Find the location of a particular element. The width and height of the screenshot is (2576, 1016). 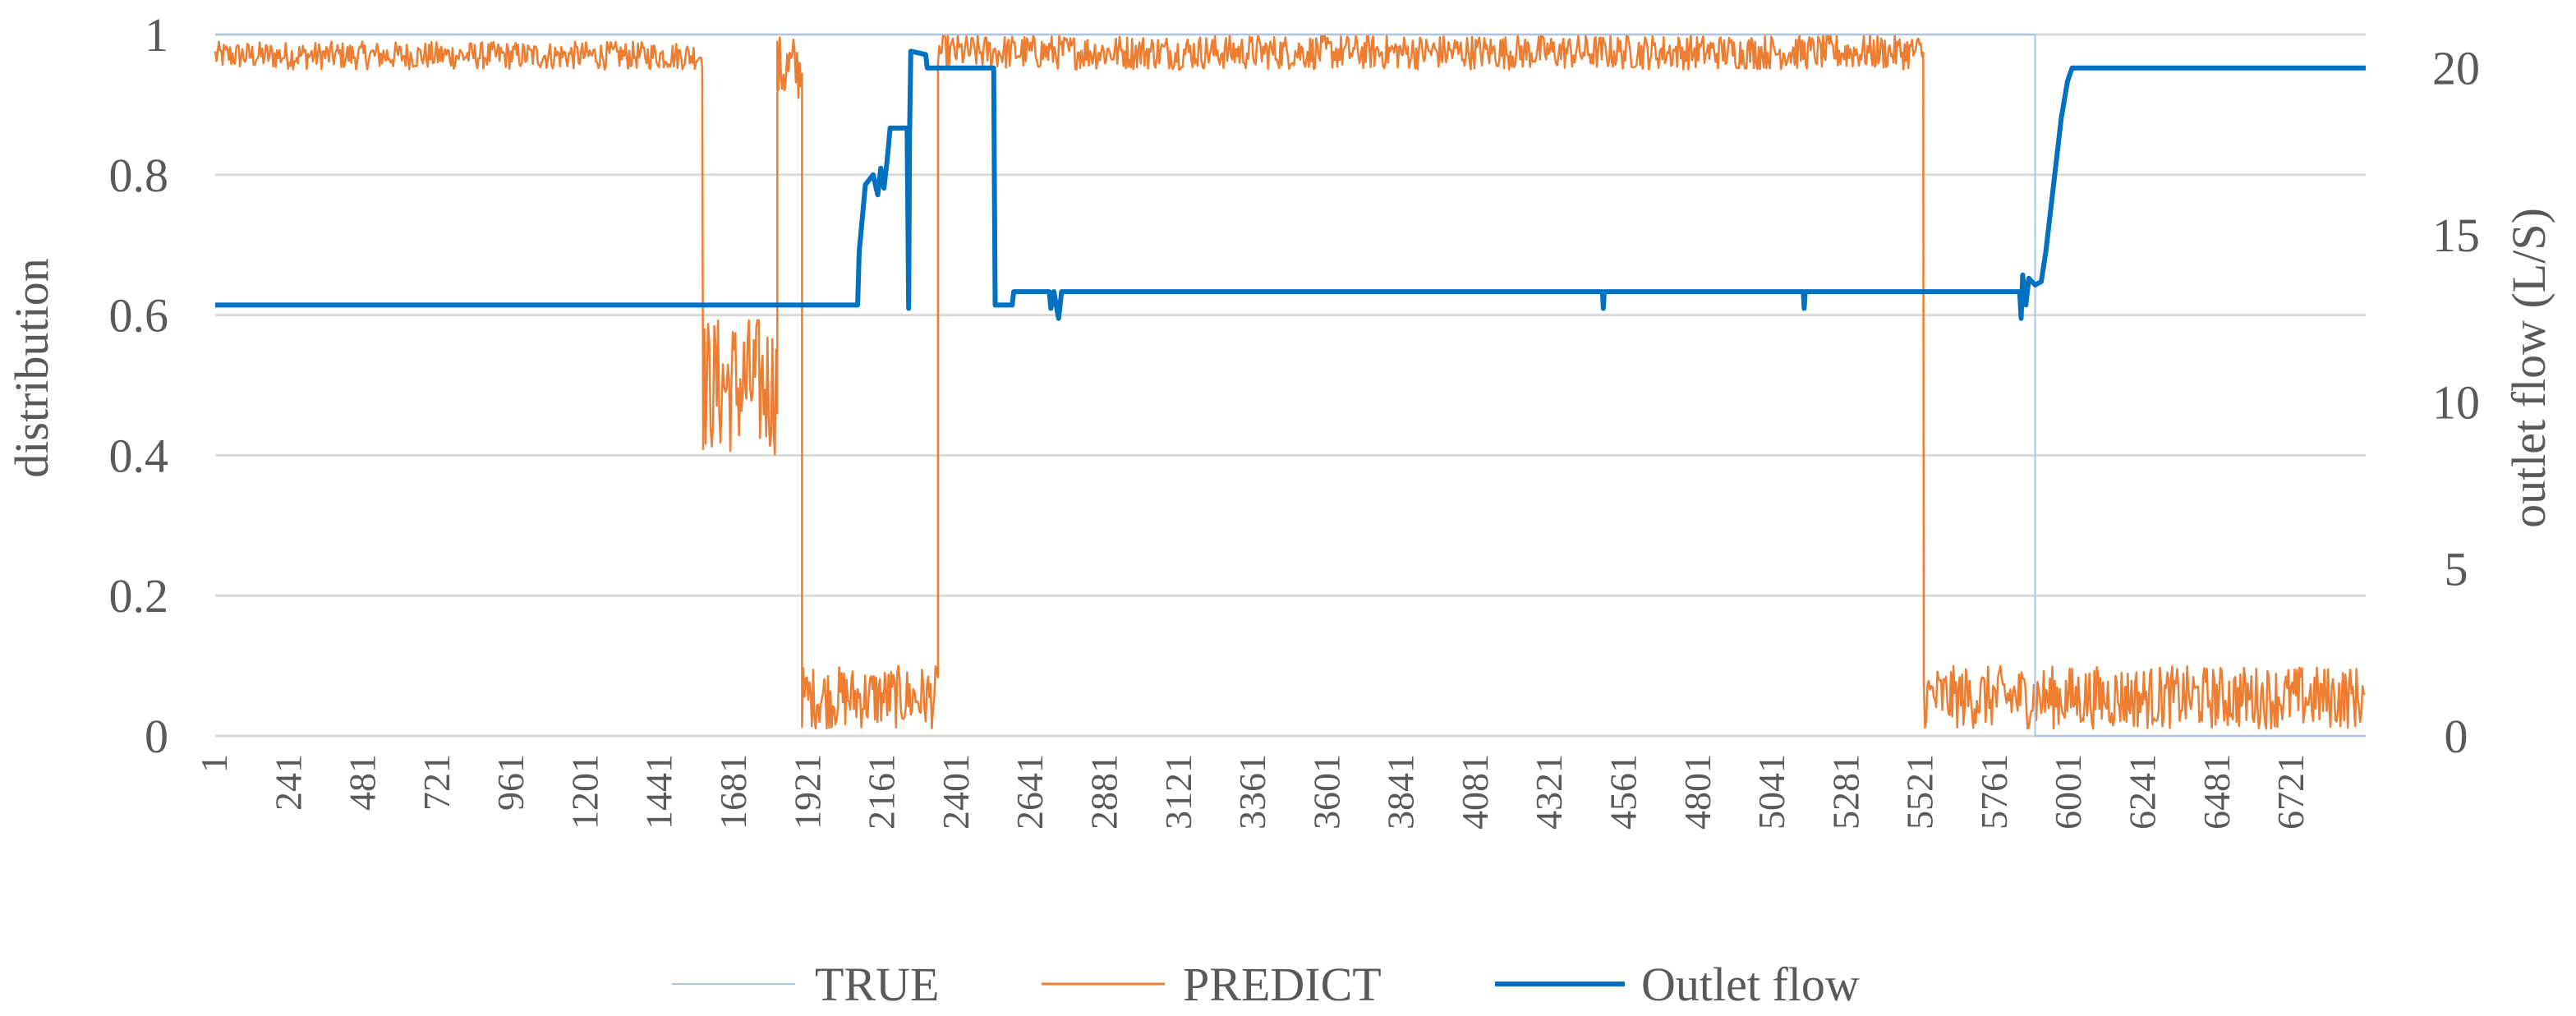

x-tick-label: 481 is located at coordinates (363, 782).